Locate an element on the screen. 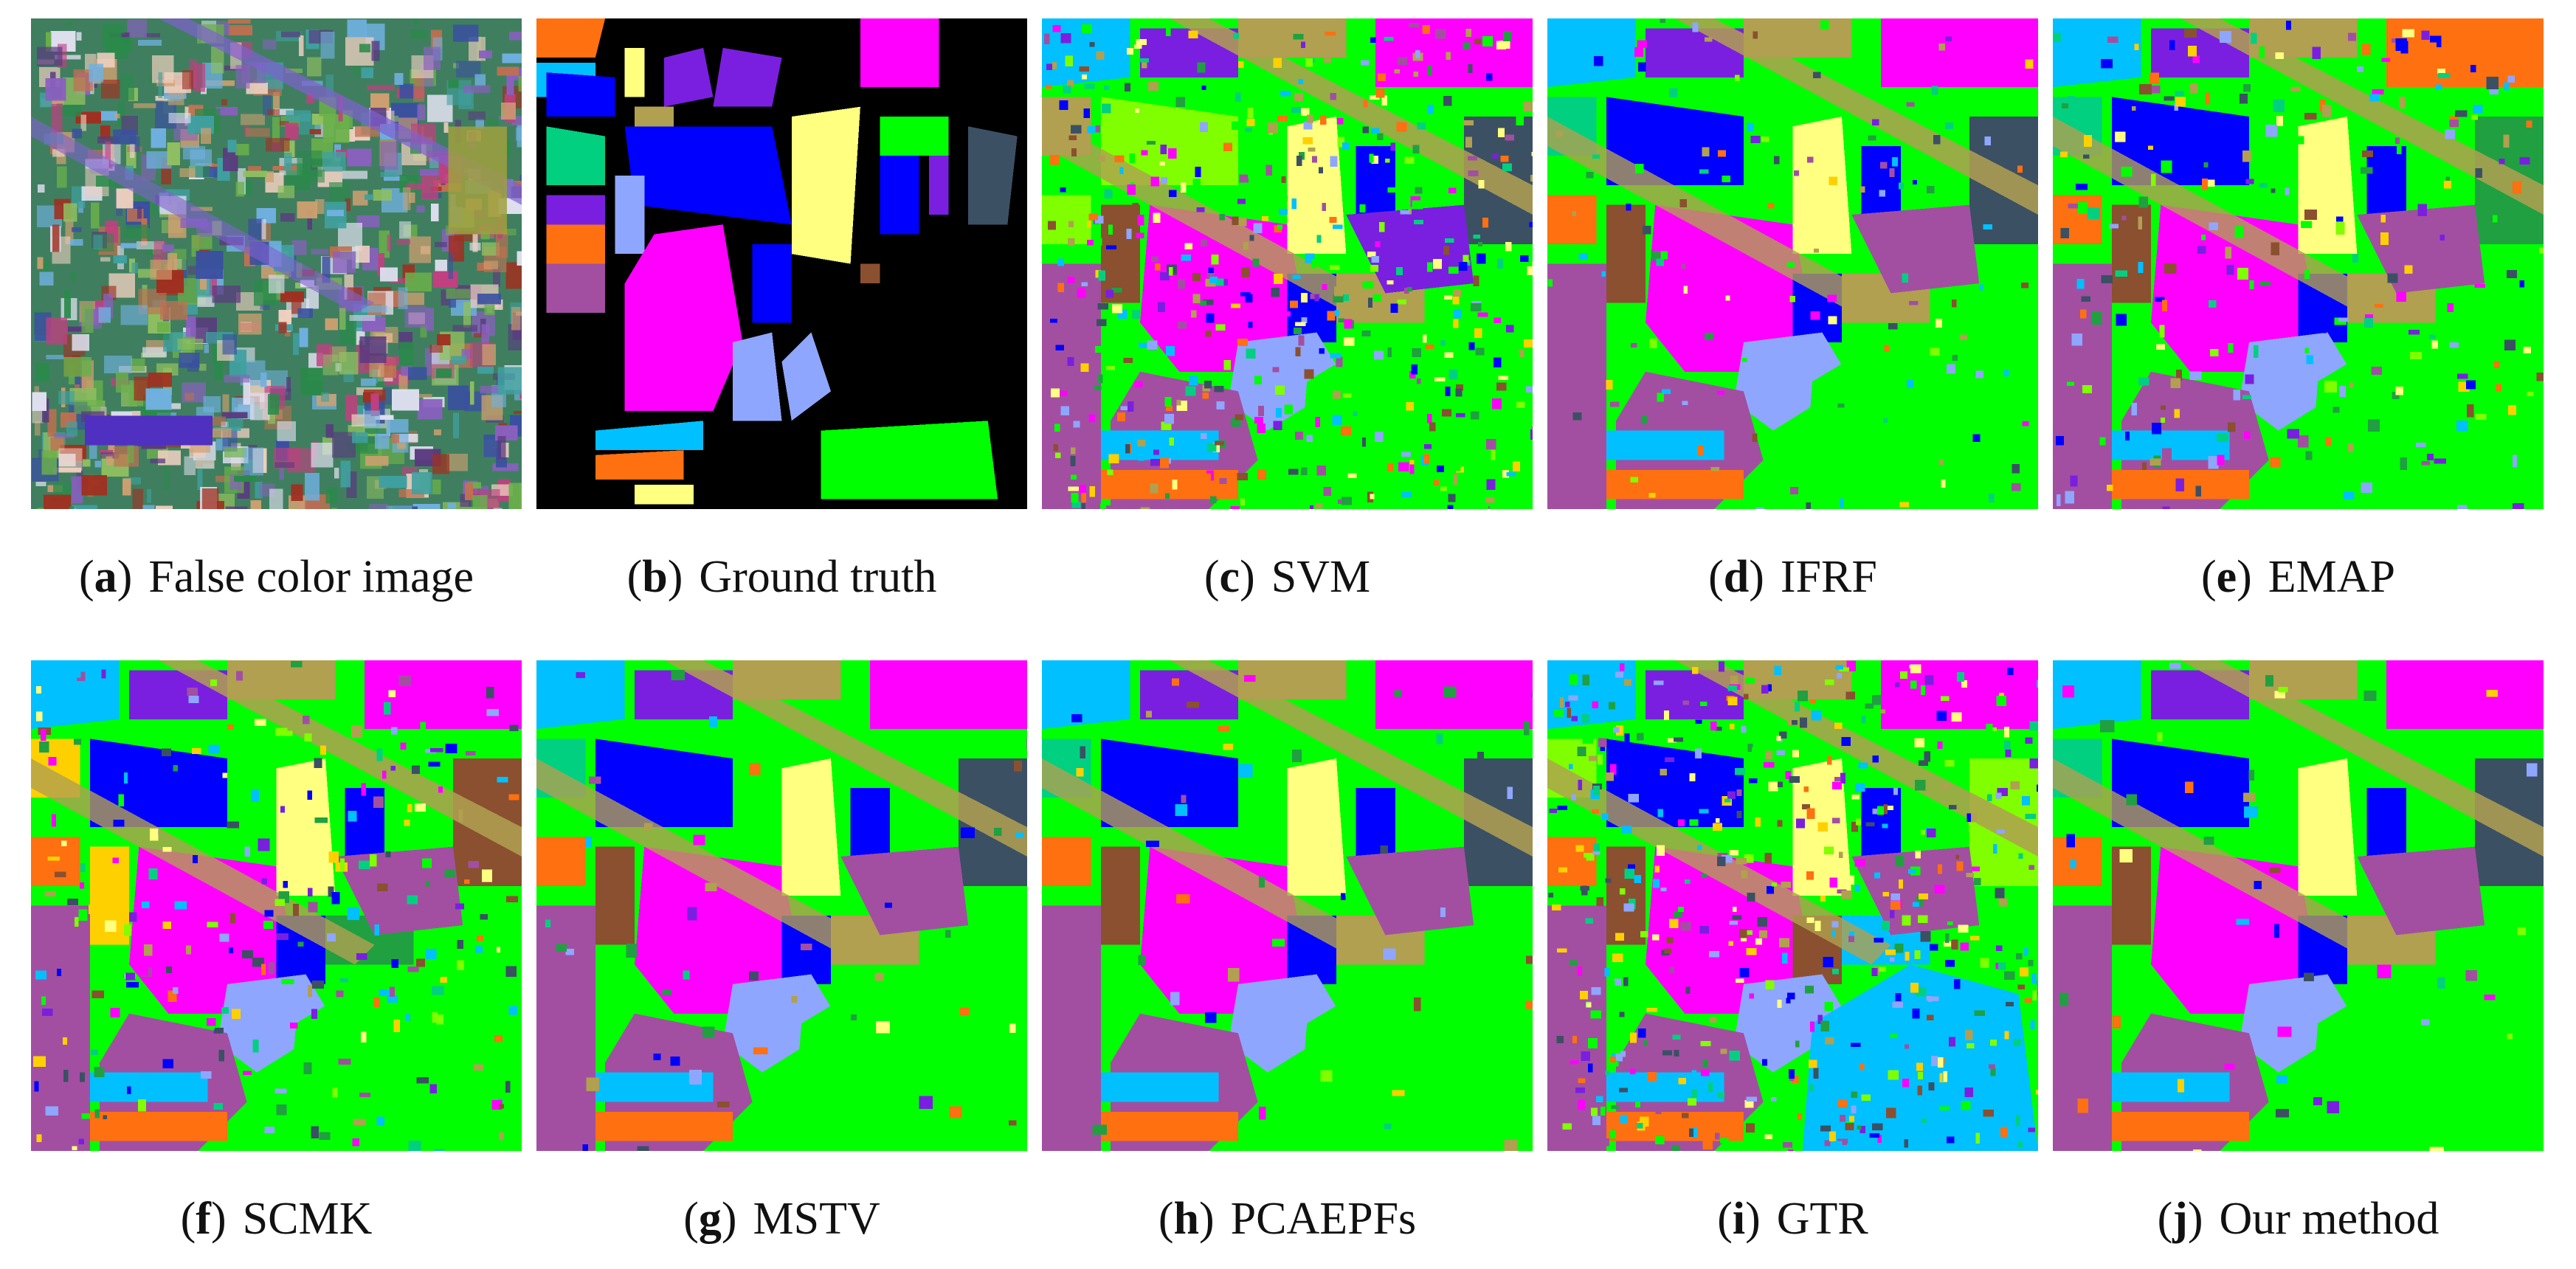  panel-caption: (d) IFRF is located at coordinates (1792, 577).